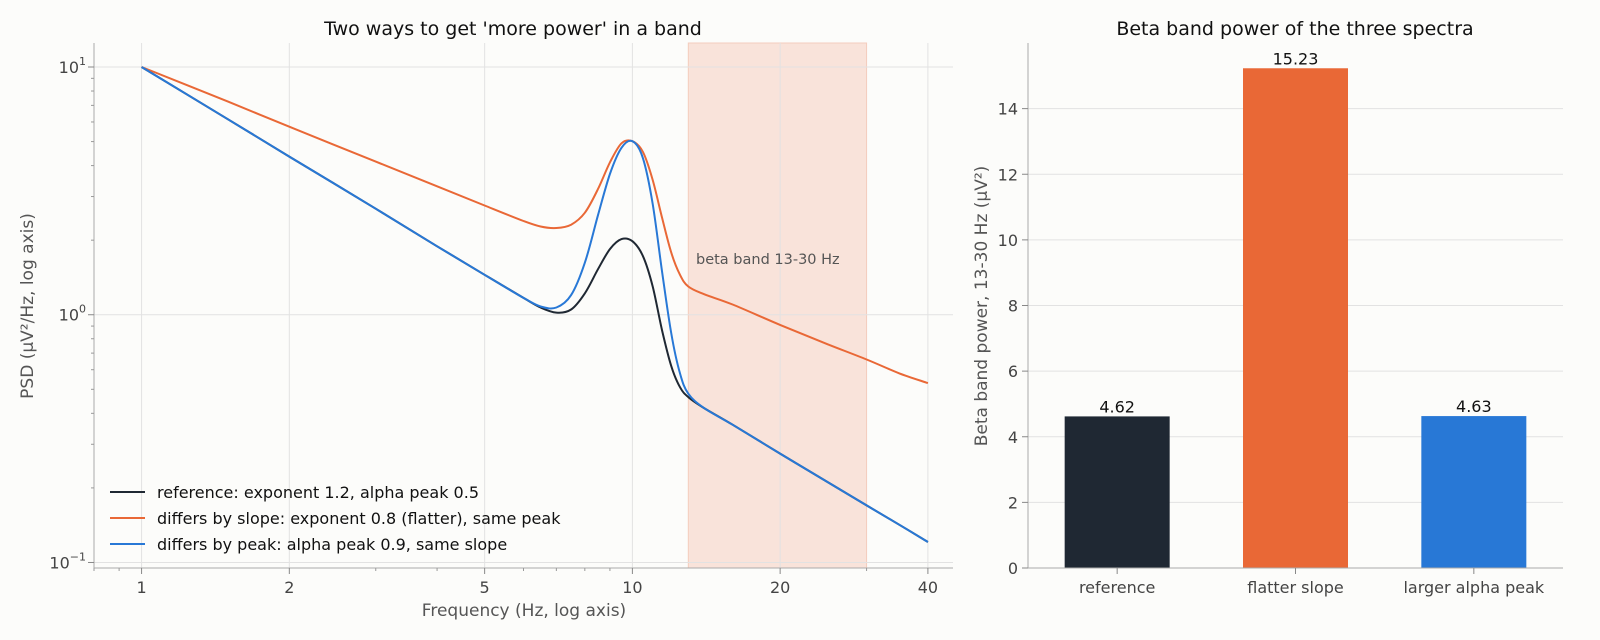 The width and height of the screenshot is (1600, 640). I want to click on bar-y-tick-label-12: 12, so click(1008, 174).